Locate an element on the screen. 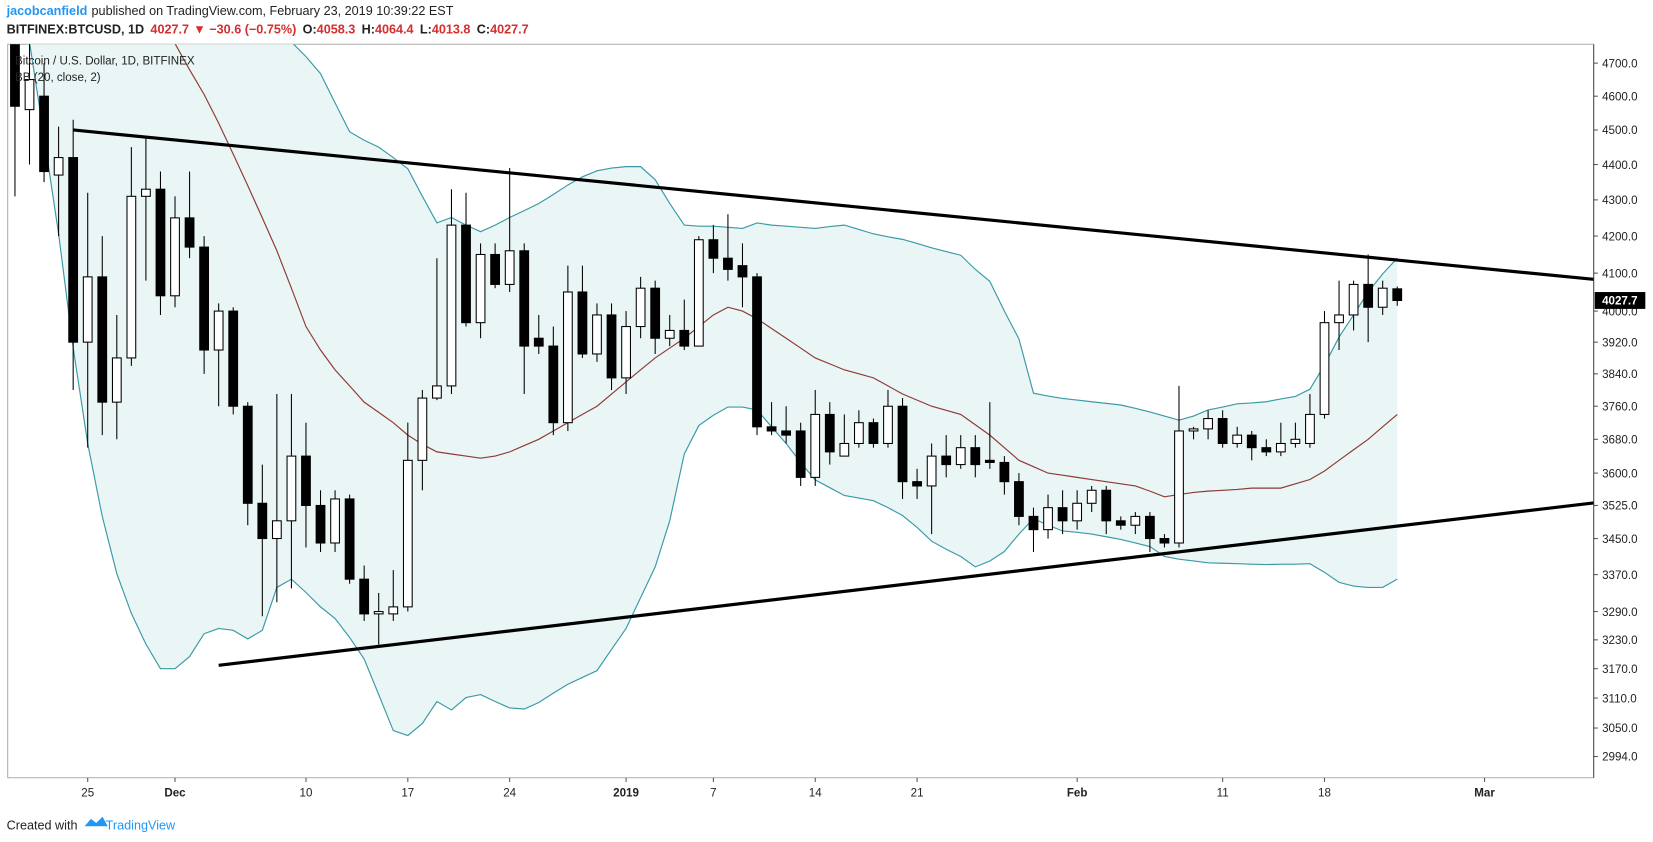 The height and width of the screenshot is (842, 1653). legend-bb: BB (20, close, 2) is located at coordinates (58, 78).